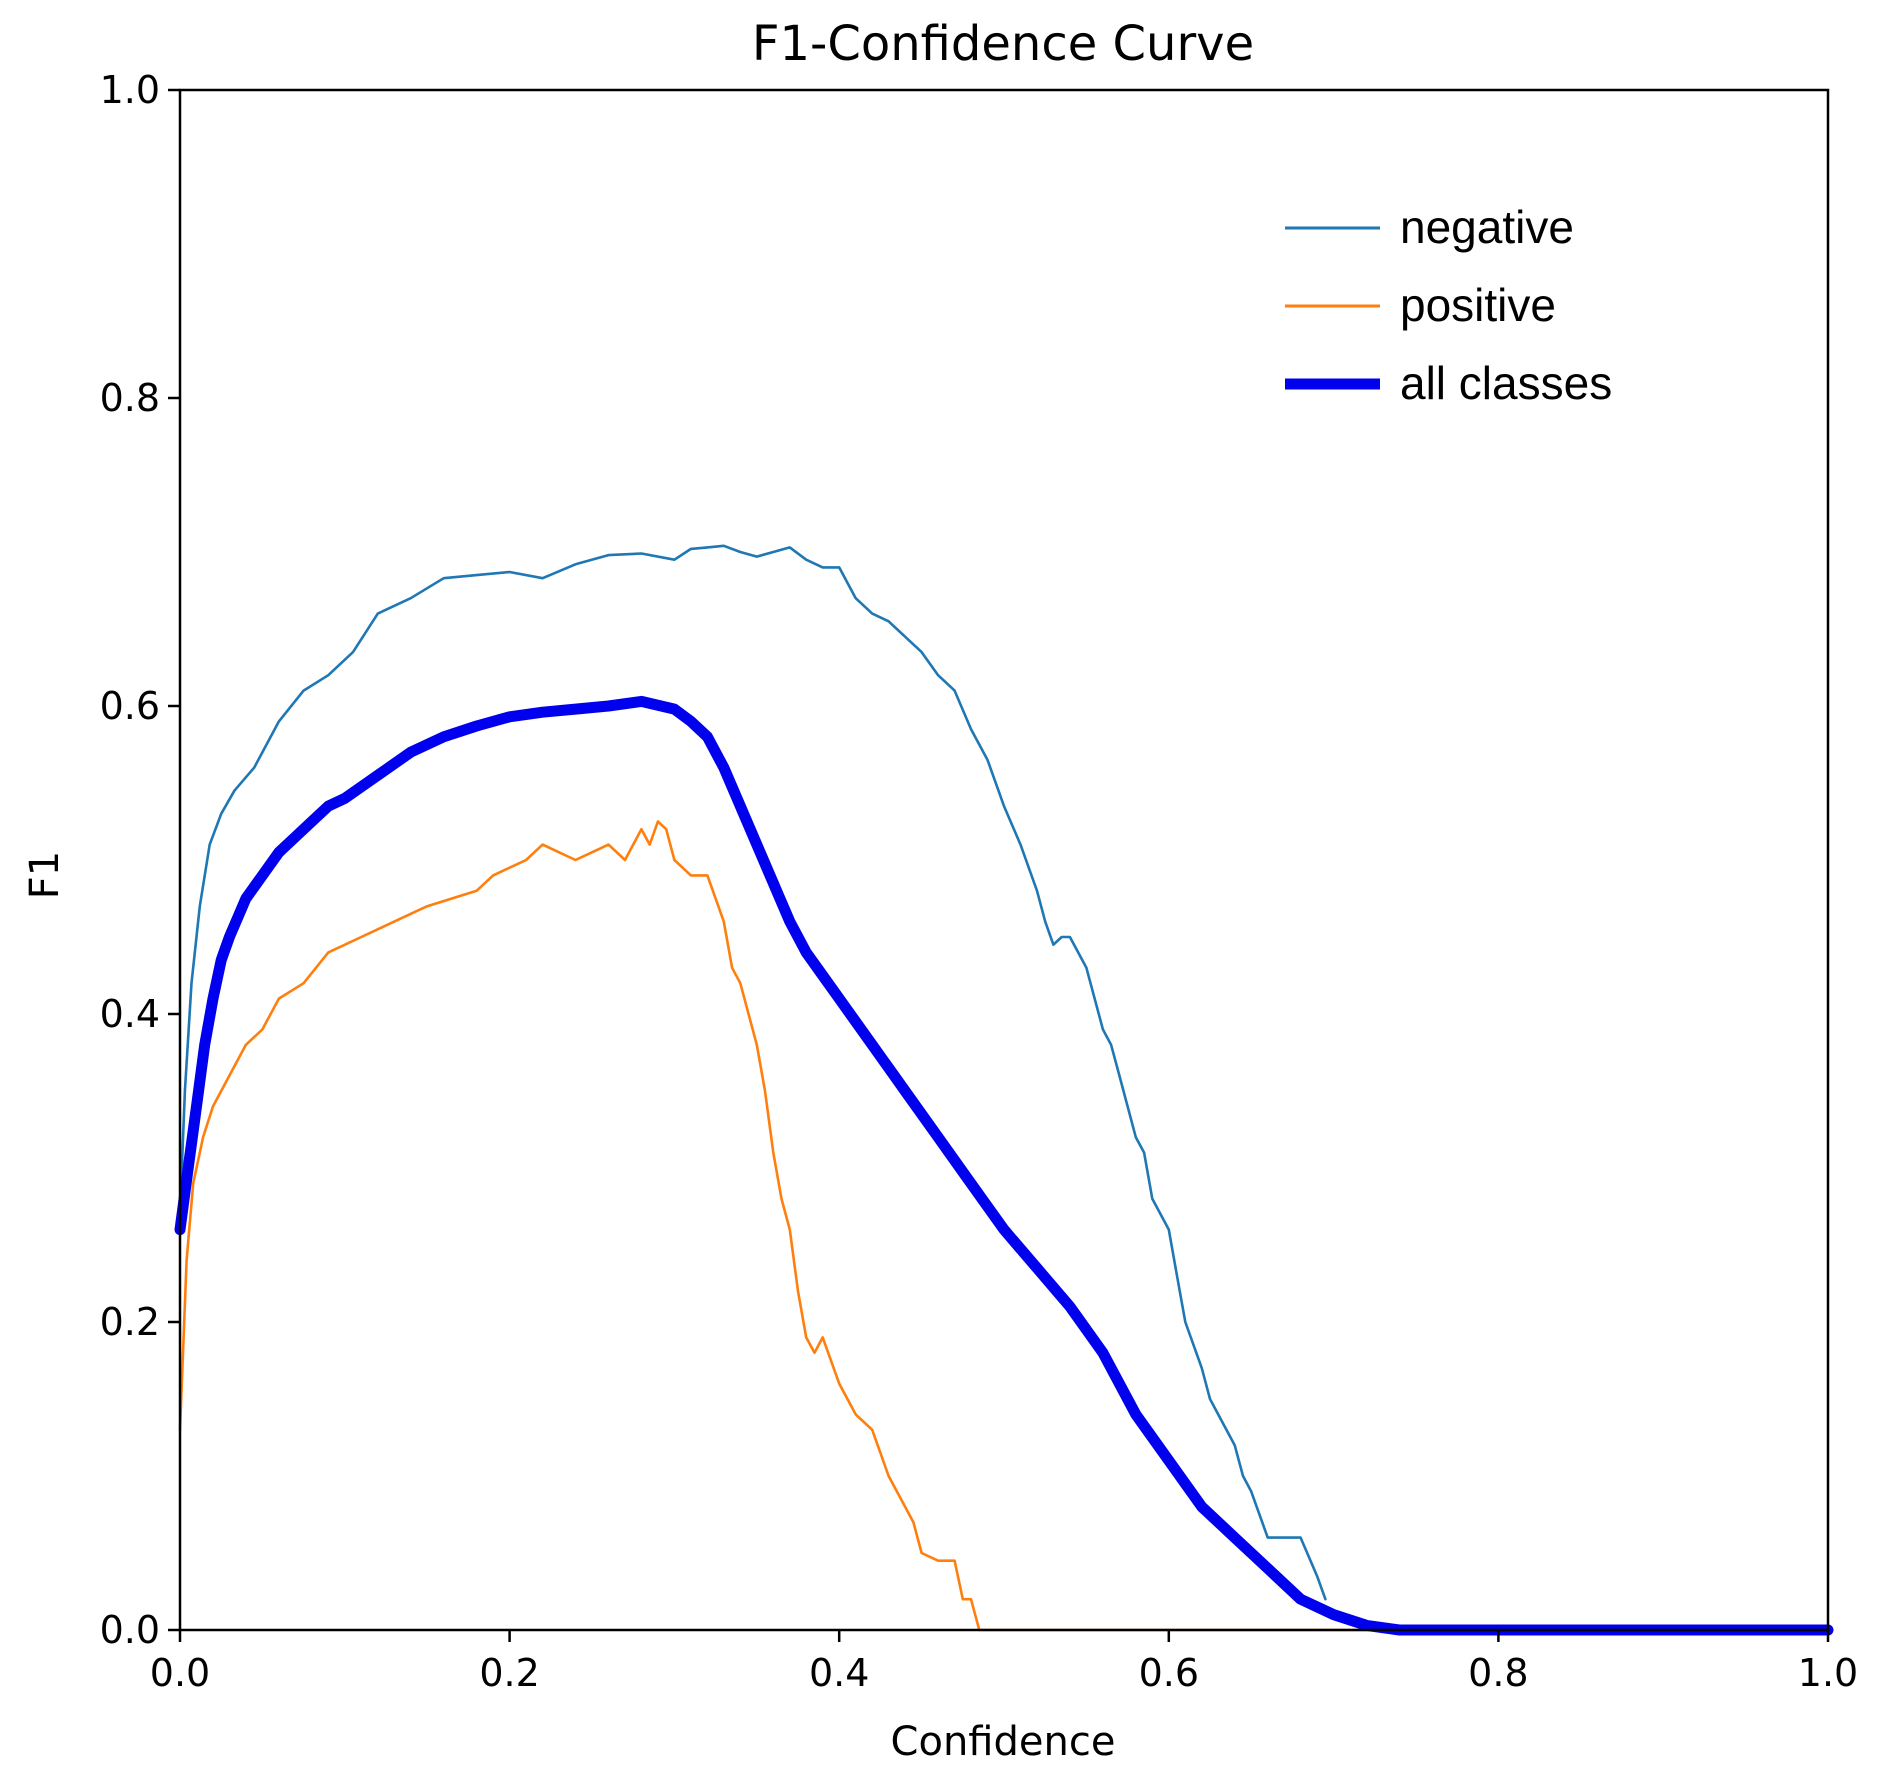  Describe the element at coordinates (130, 706) in the screenshot. I see `y-tick-label: 0.6` at that location.